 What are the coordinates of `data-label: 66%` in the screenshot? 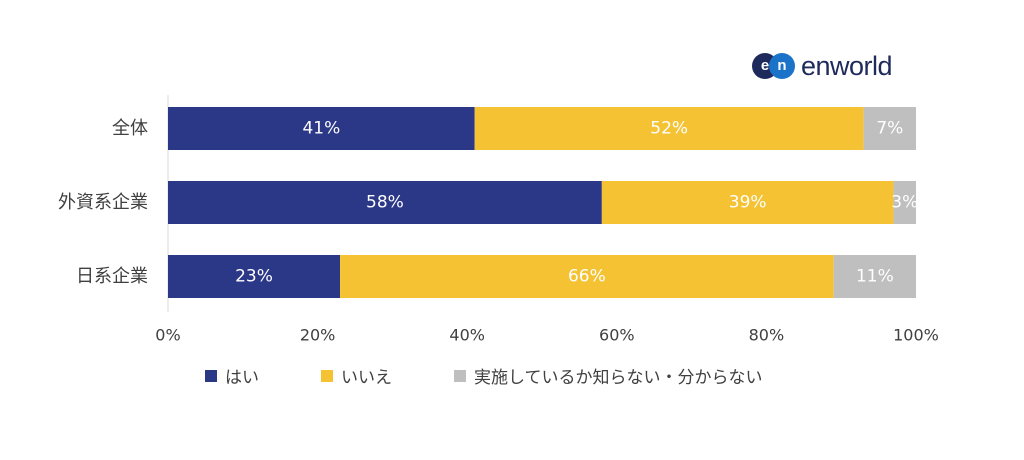 It's located at (587, 277).